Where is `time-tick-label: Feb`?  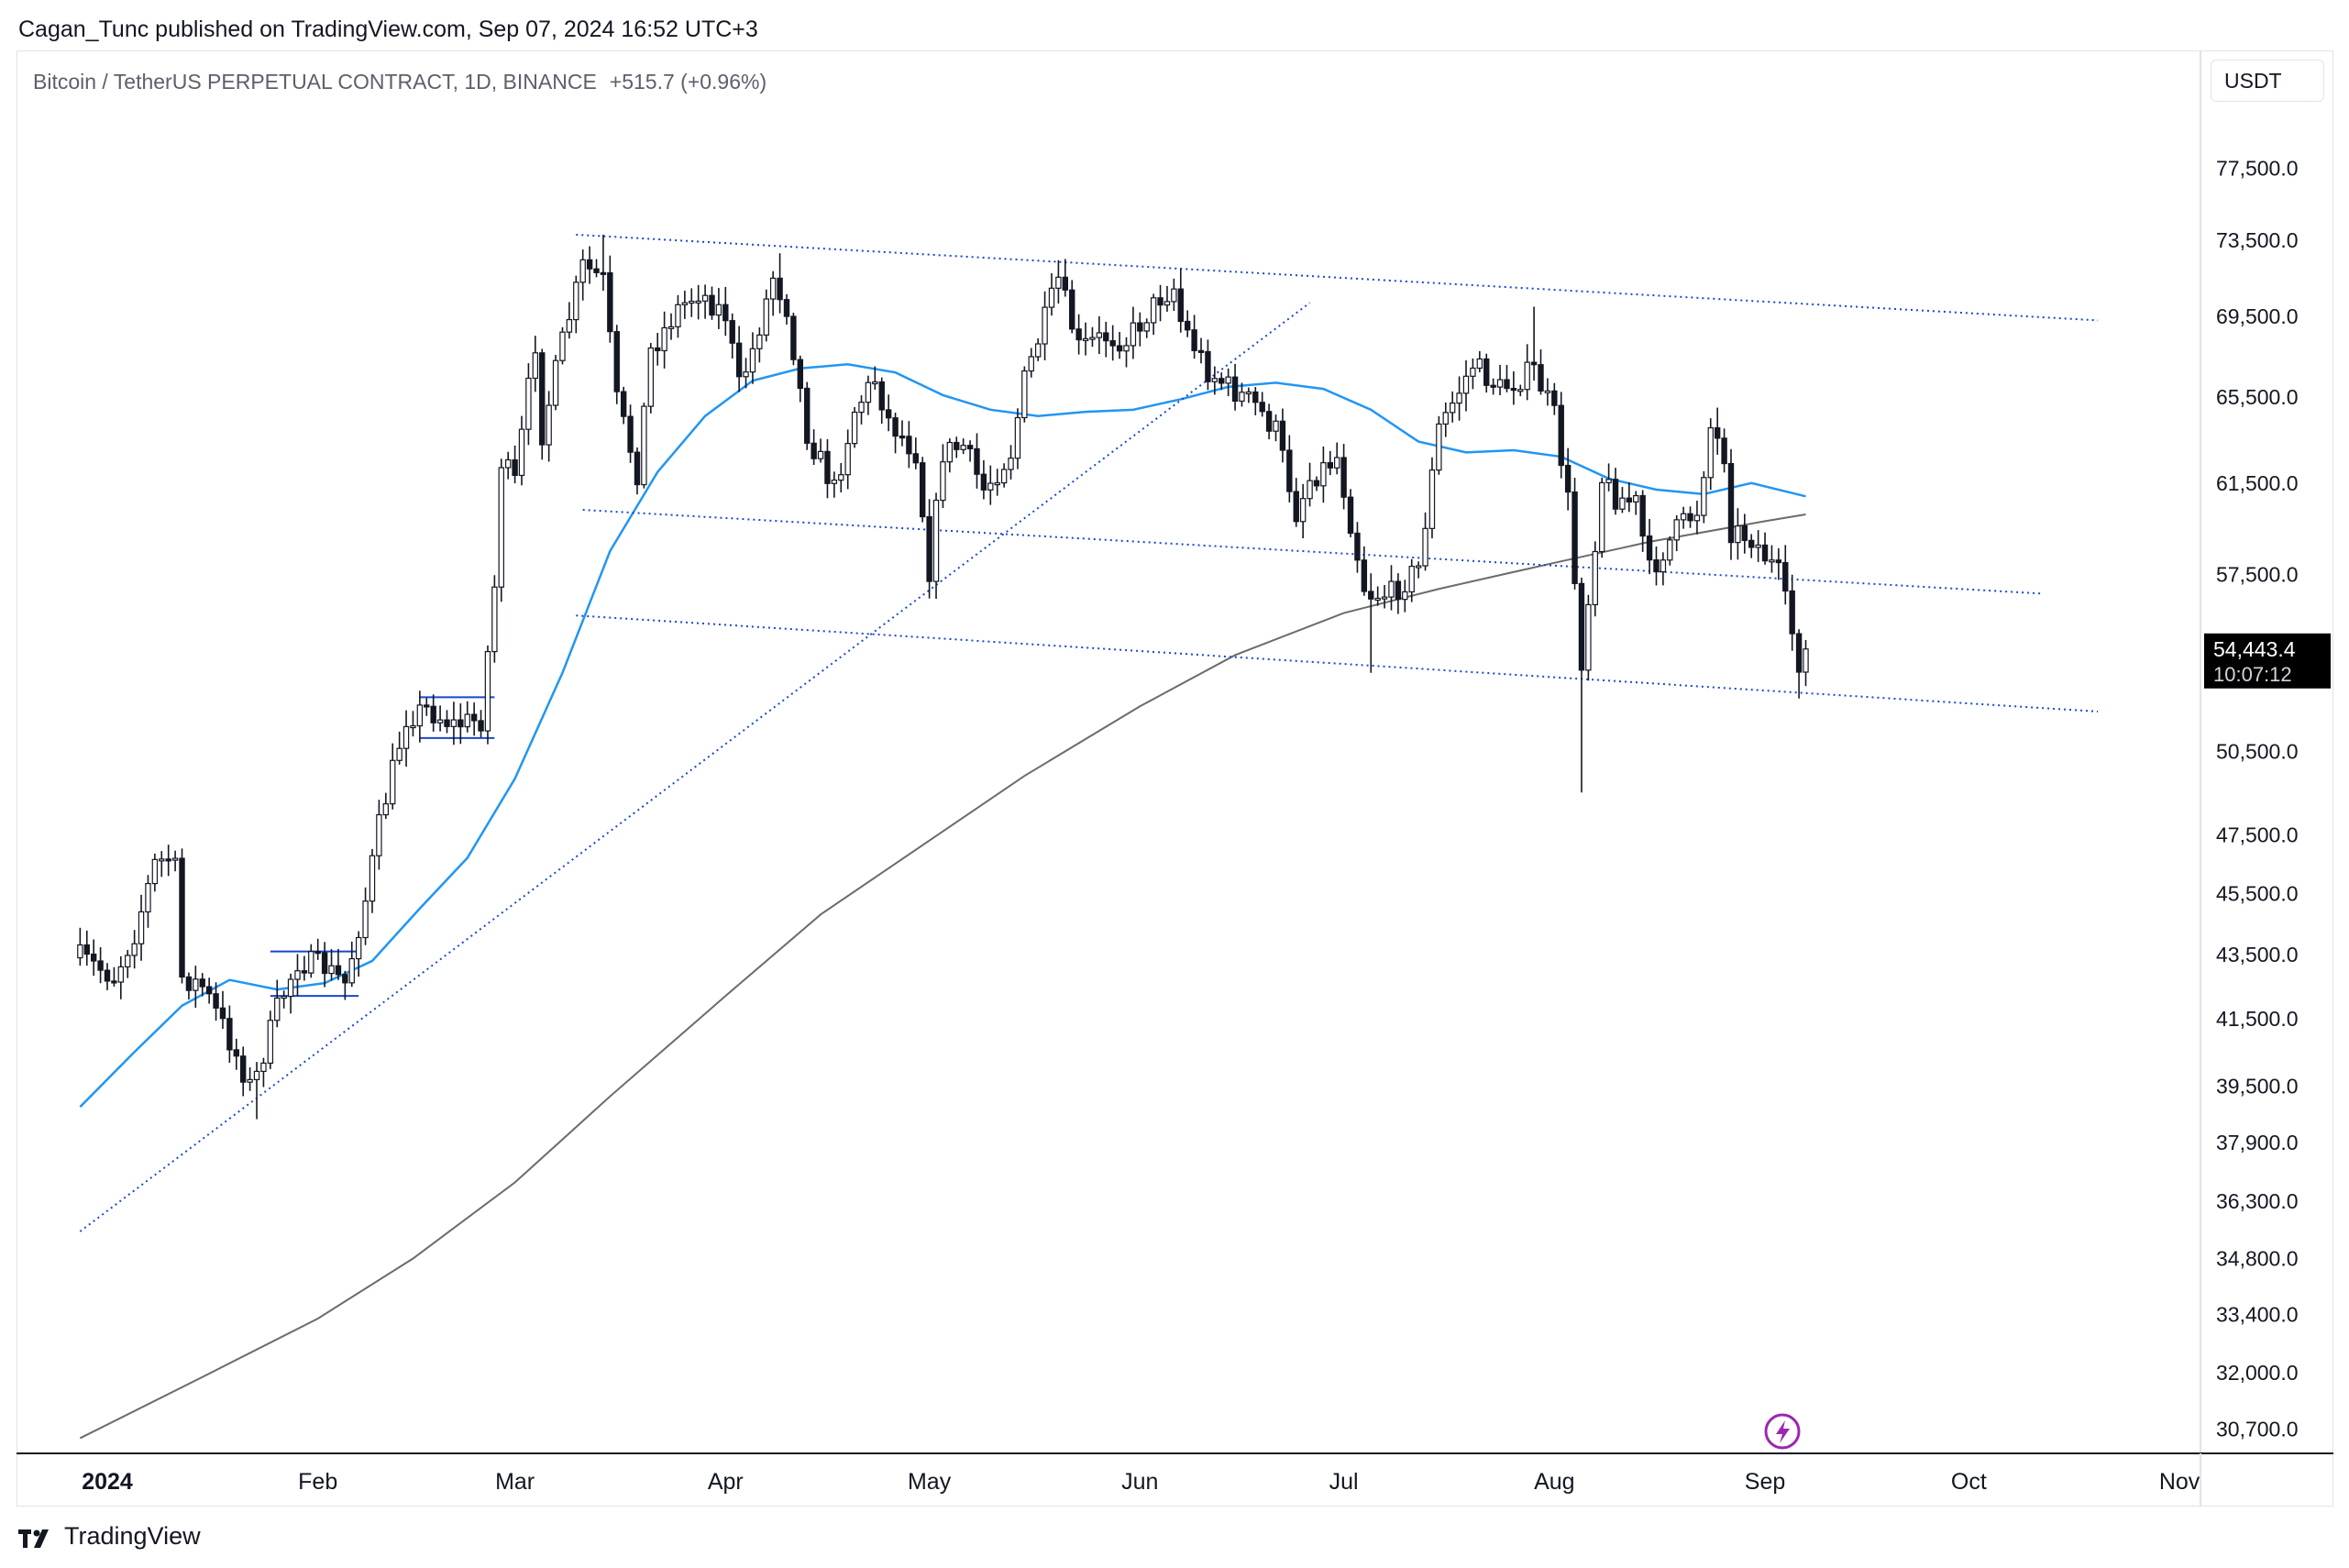
time-tick-label: Feb is located at coordinates (317, 1482).